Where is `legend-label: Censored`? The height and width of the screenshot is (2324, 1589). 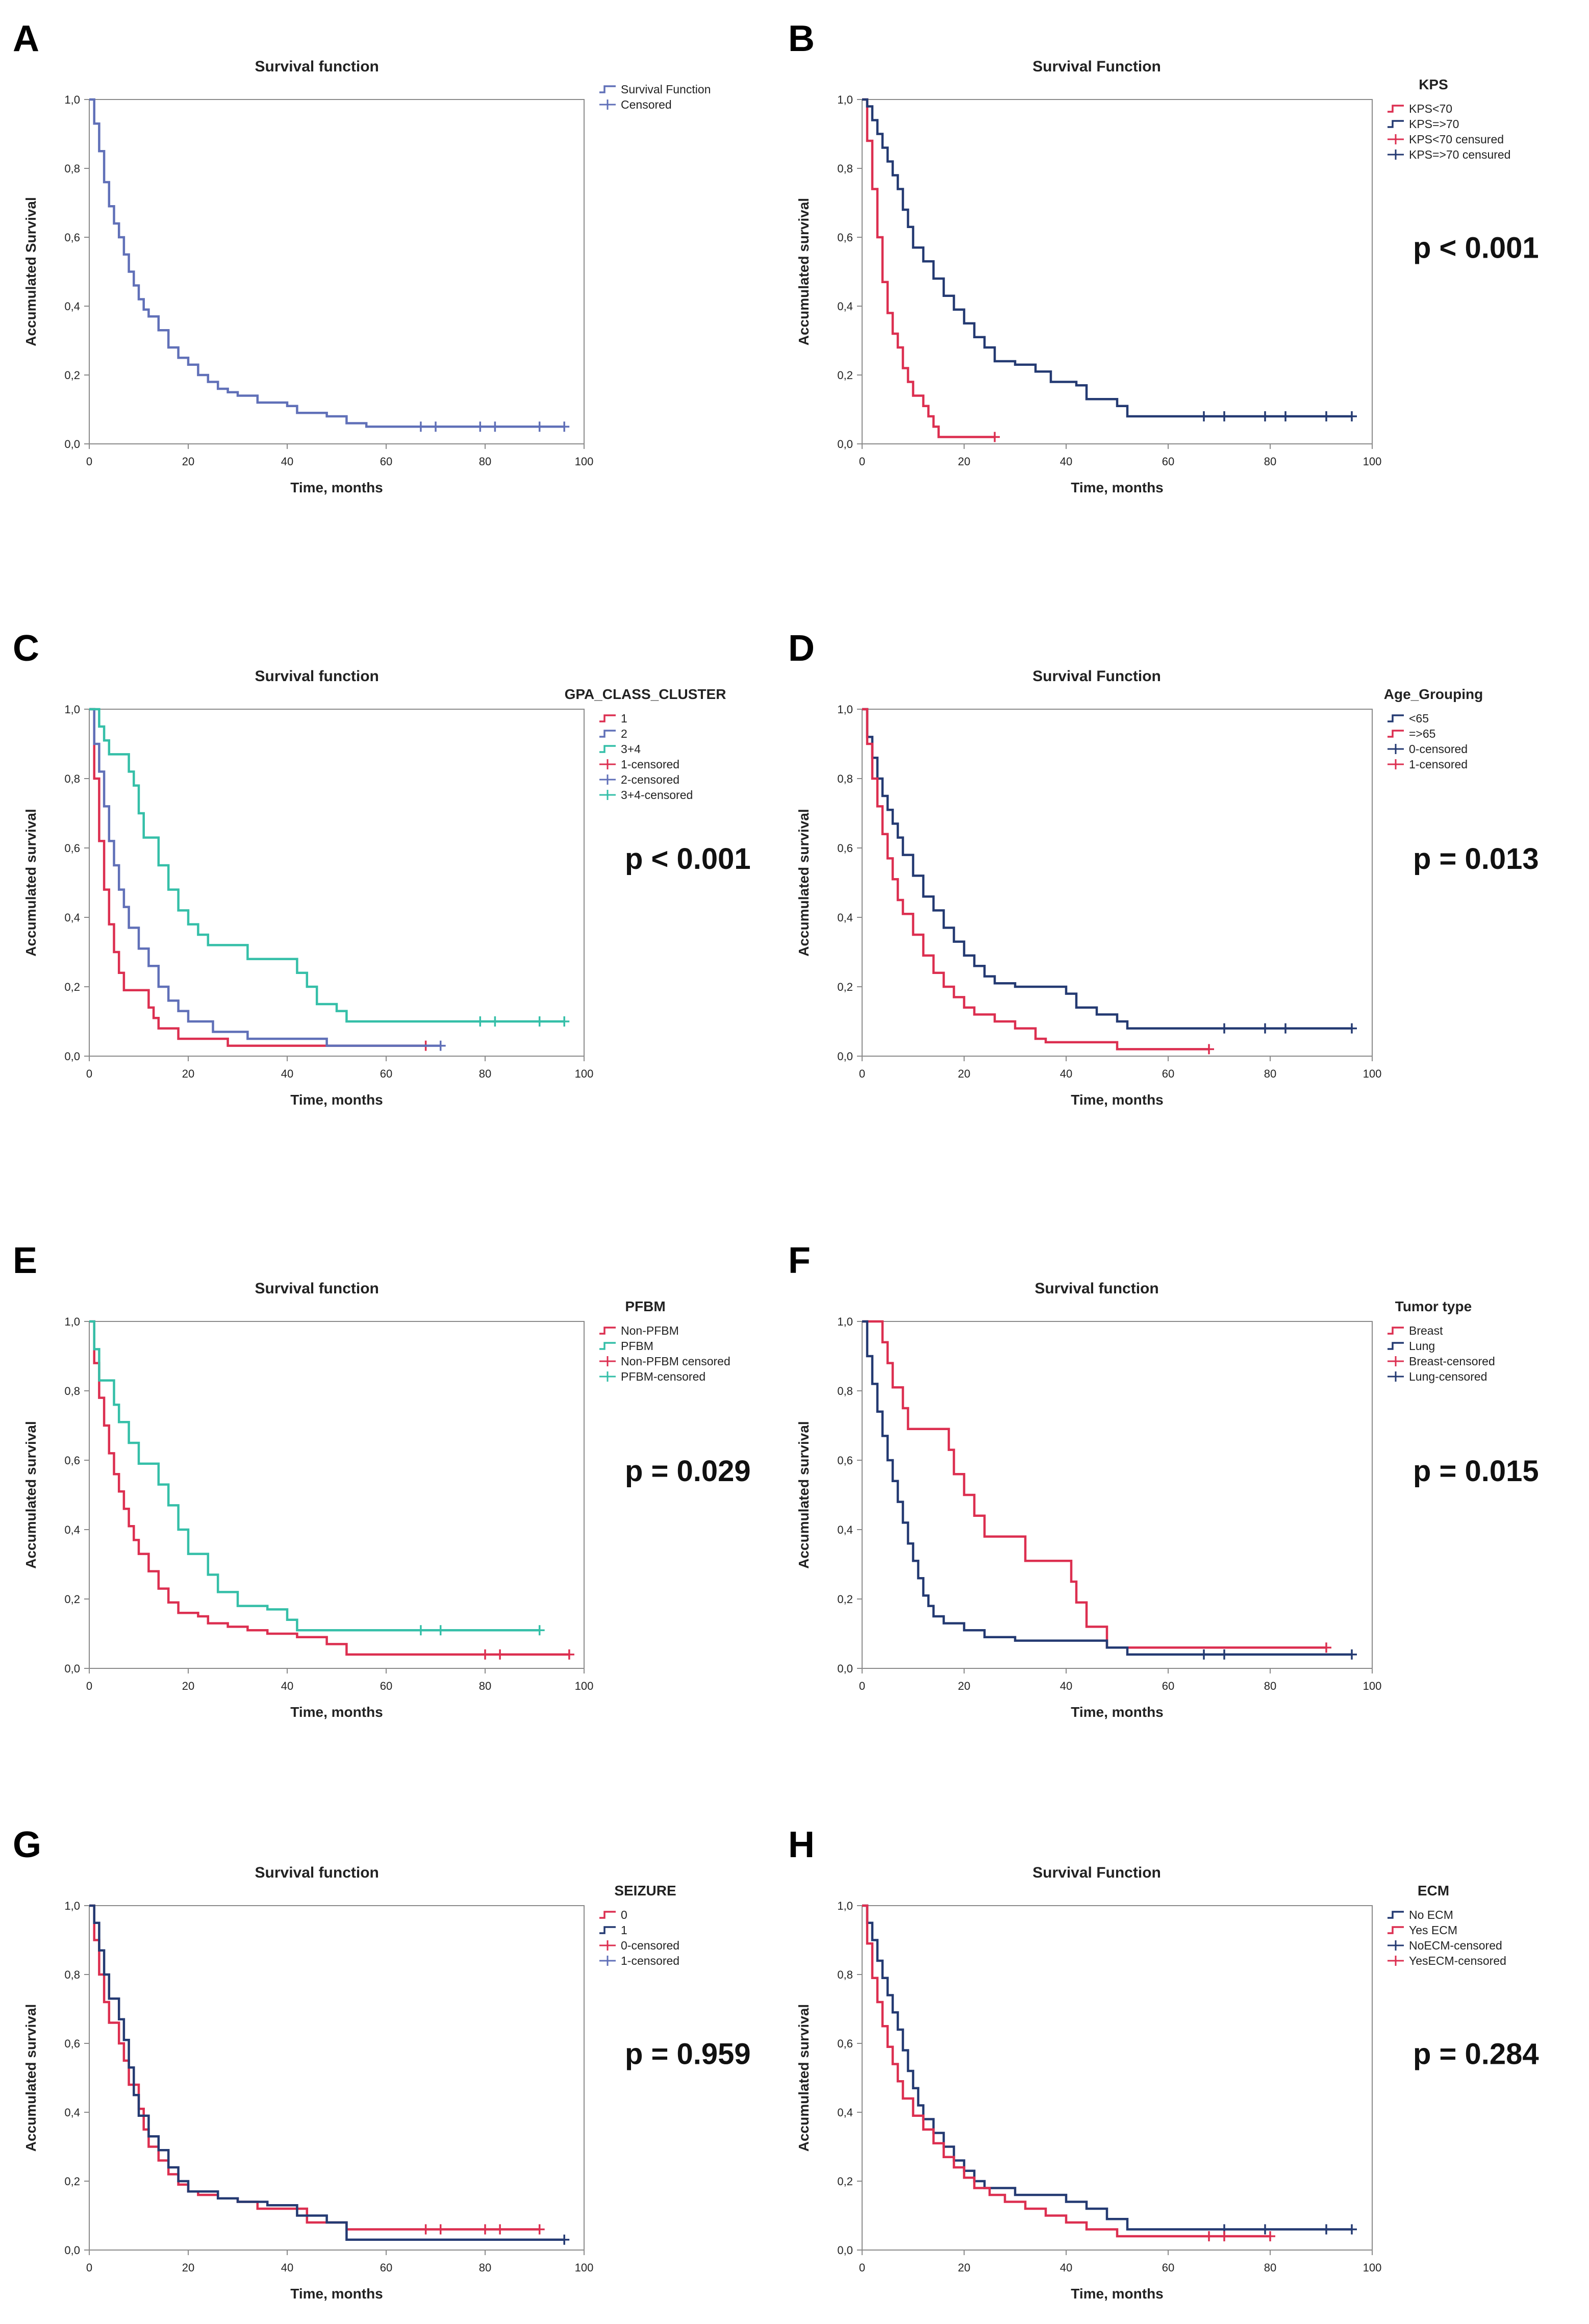 legend-label: Censored is located at coordinates (646, 104).